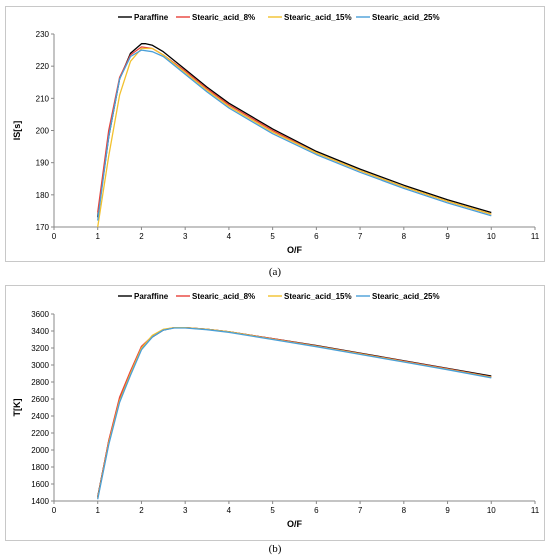 The height and width of the screenshot is (556, 550). I want to click on y-tick-label: 3600, so click(40, 314).